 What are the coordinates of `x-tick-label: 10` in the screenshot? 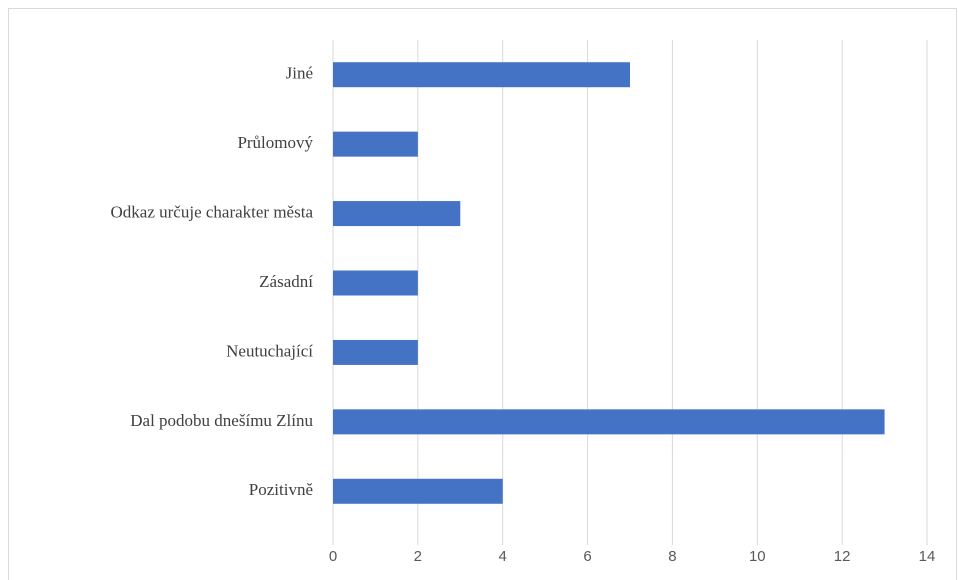 It's located at (757, 556).